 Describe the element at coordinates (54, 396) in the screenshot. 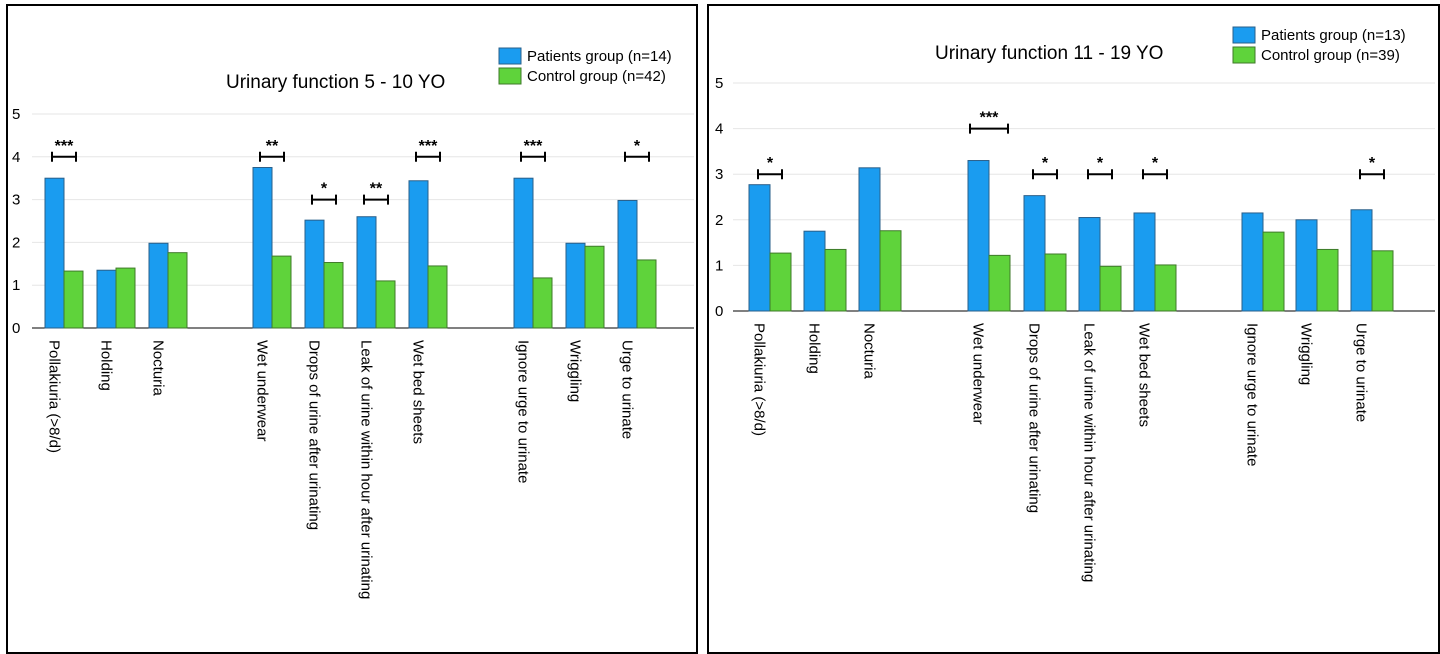

I see `x-category-label: Pollakiuria (>8/d)` at that location.